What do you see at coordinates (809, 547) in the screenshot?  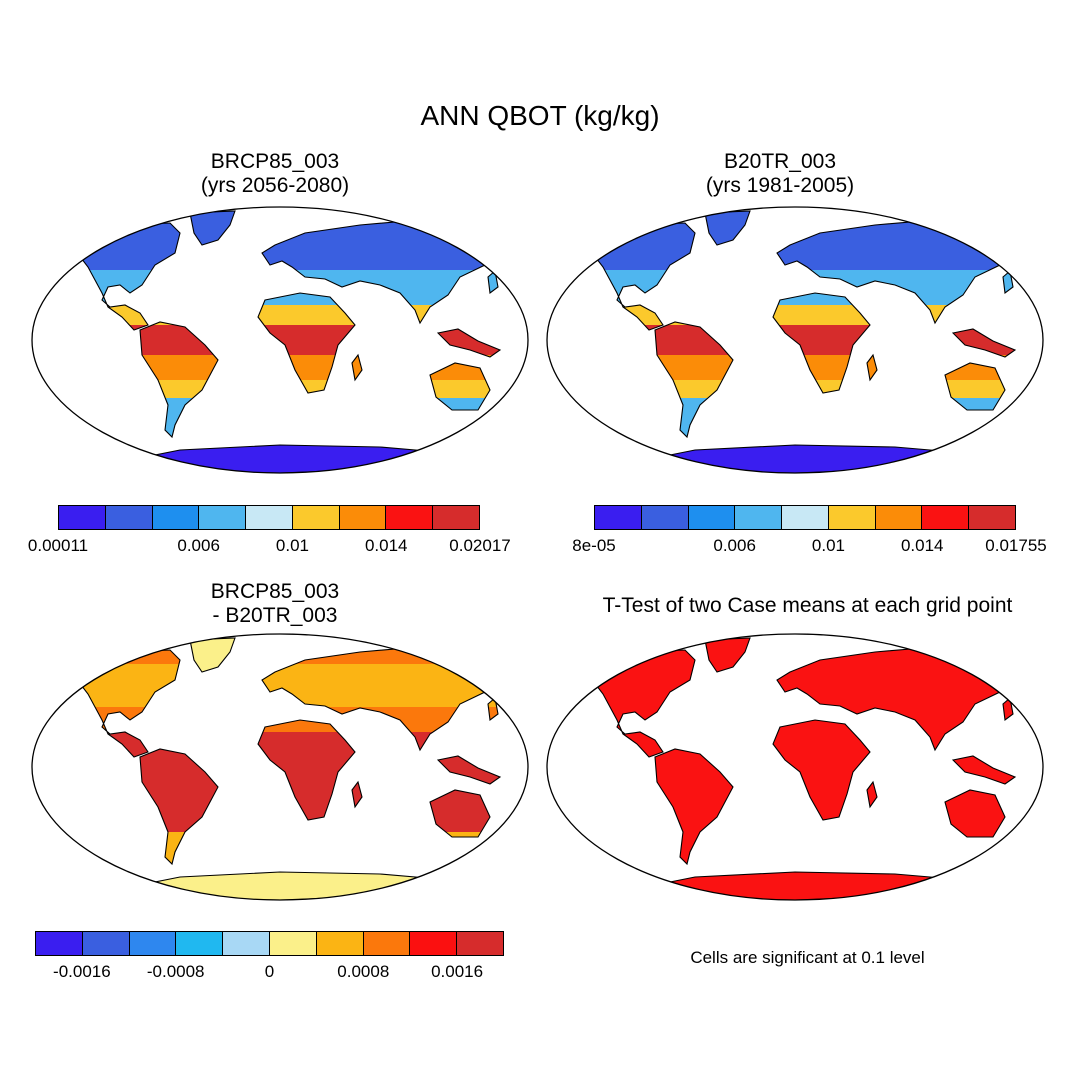 I see `colorbar-b20tr-labels: 8e-05 0.006 0.01 0.014 0.01755` at bounding box center [809, 547].